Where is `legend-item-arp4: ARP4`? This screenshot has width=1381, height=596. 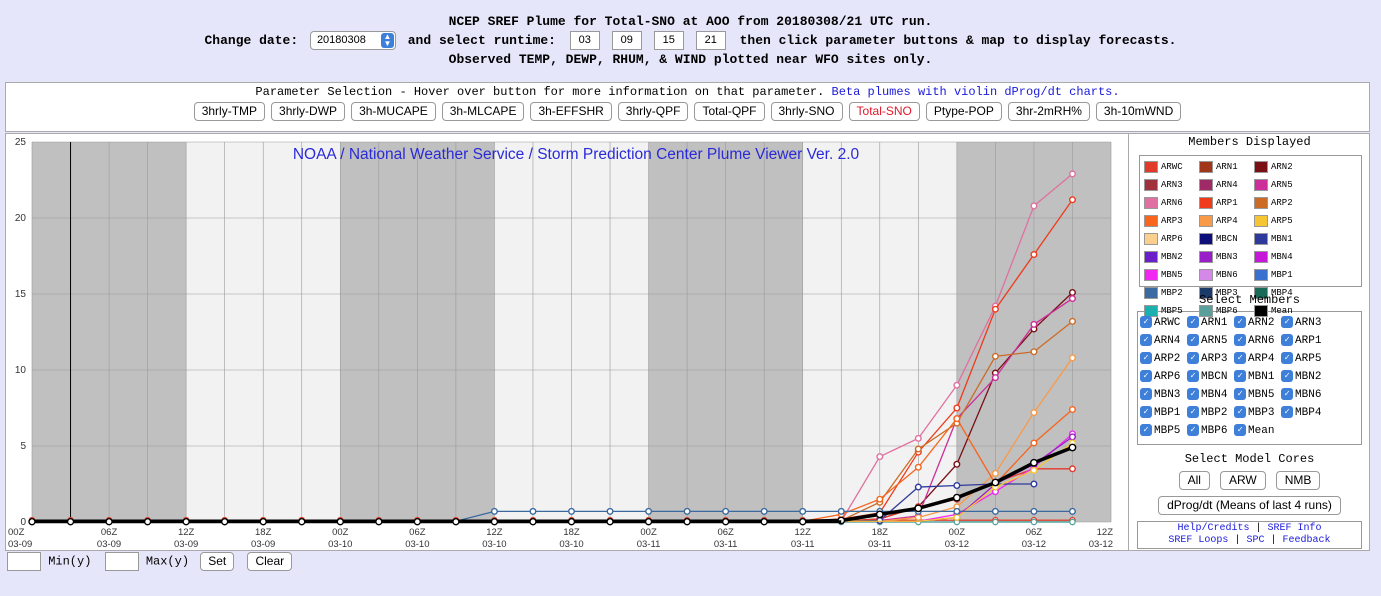 legend-item-arp4: ARP4 is located at coordinates (1226, 223).